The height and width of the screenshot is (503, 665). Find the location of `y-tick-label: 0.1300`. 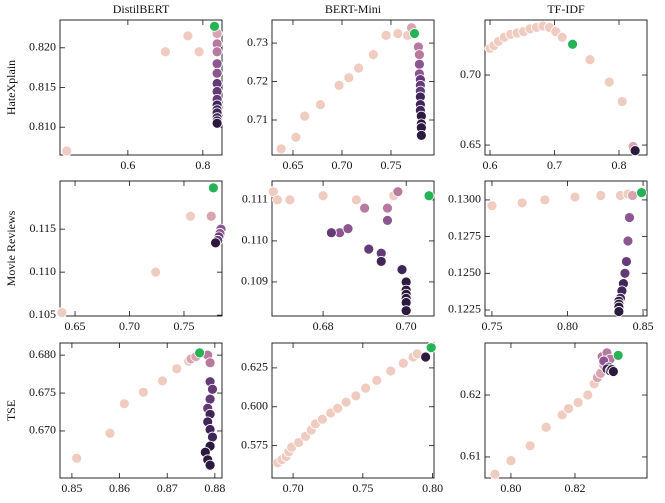

y-tick-label: 0.1300 is located at coordinates (464, 199).